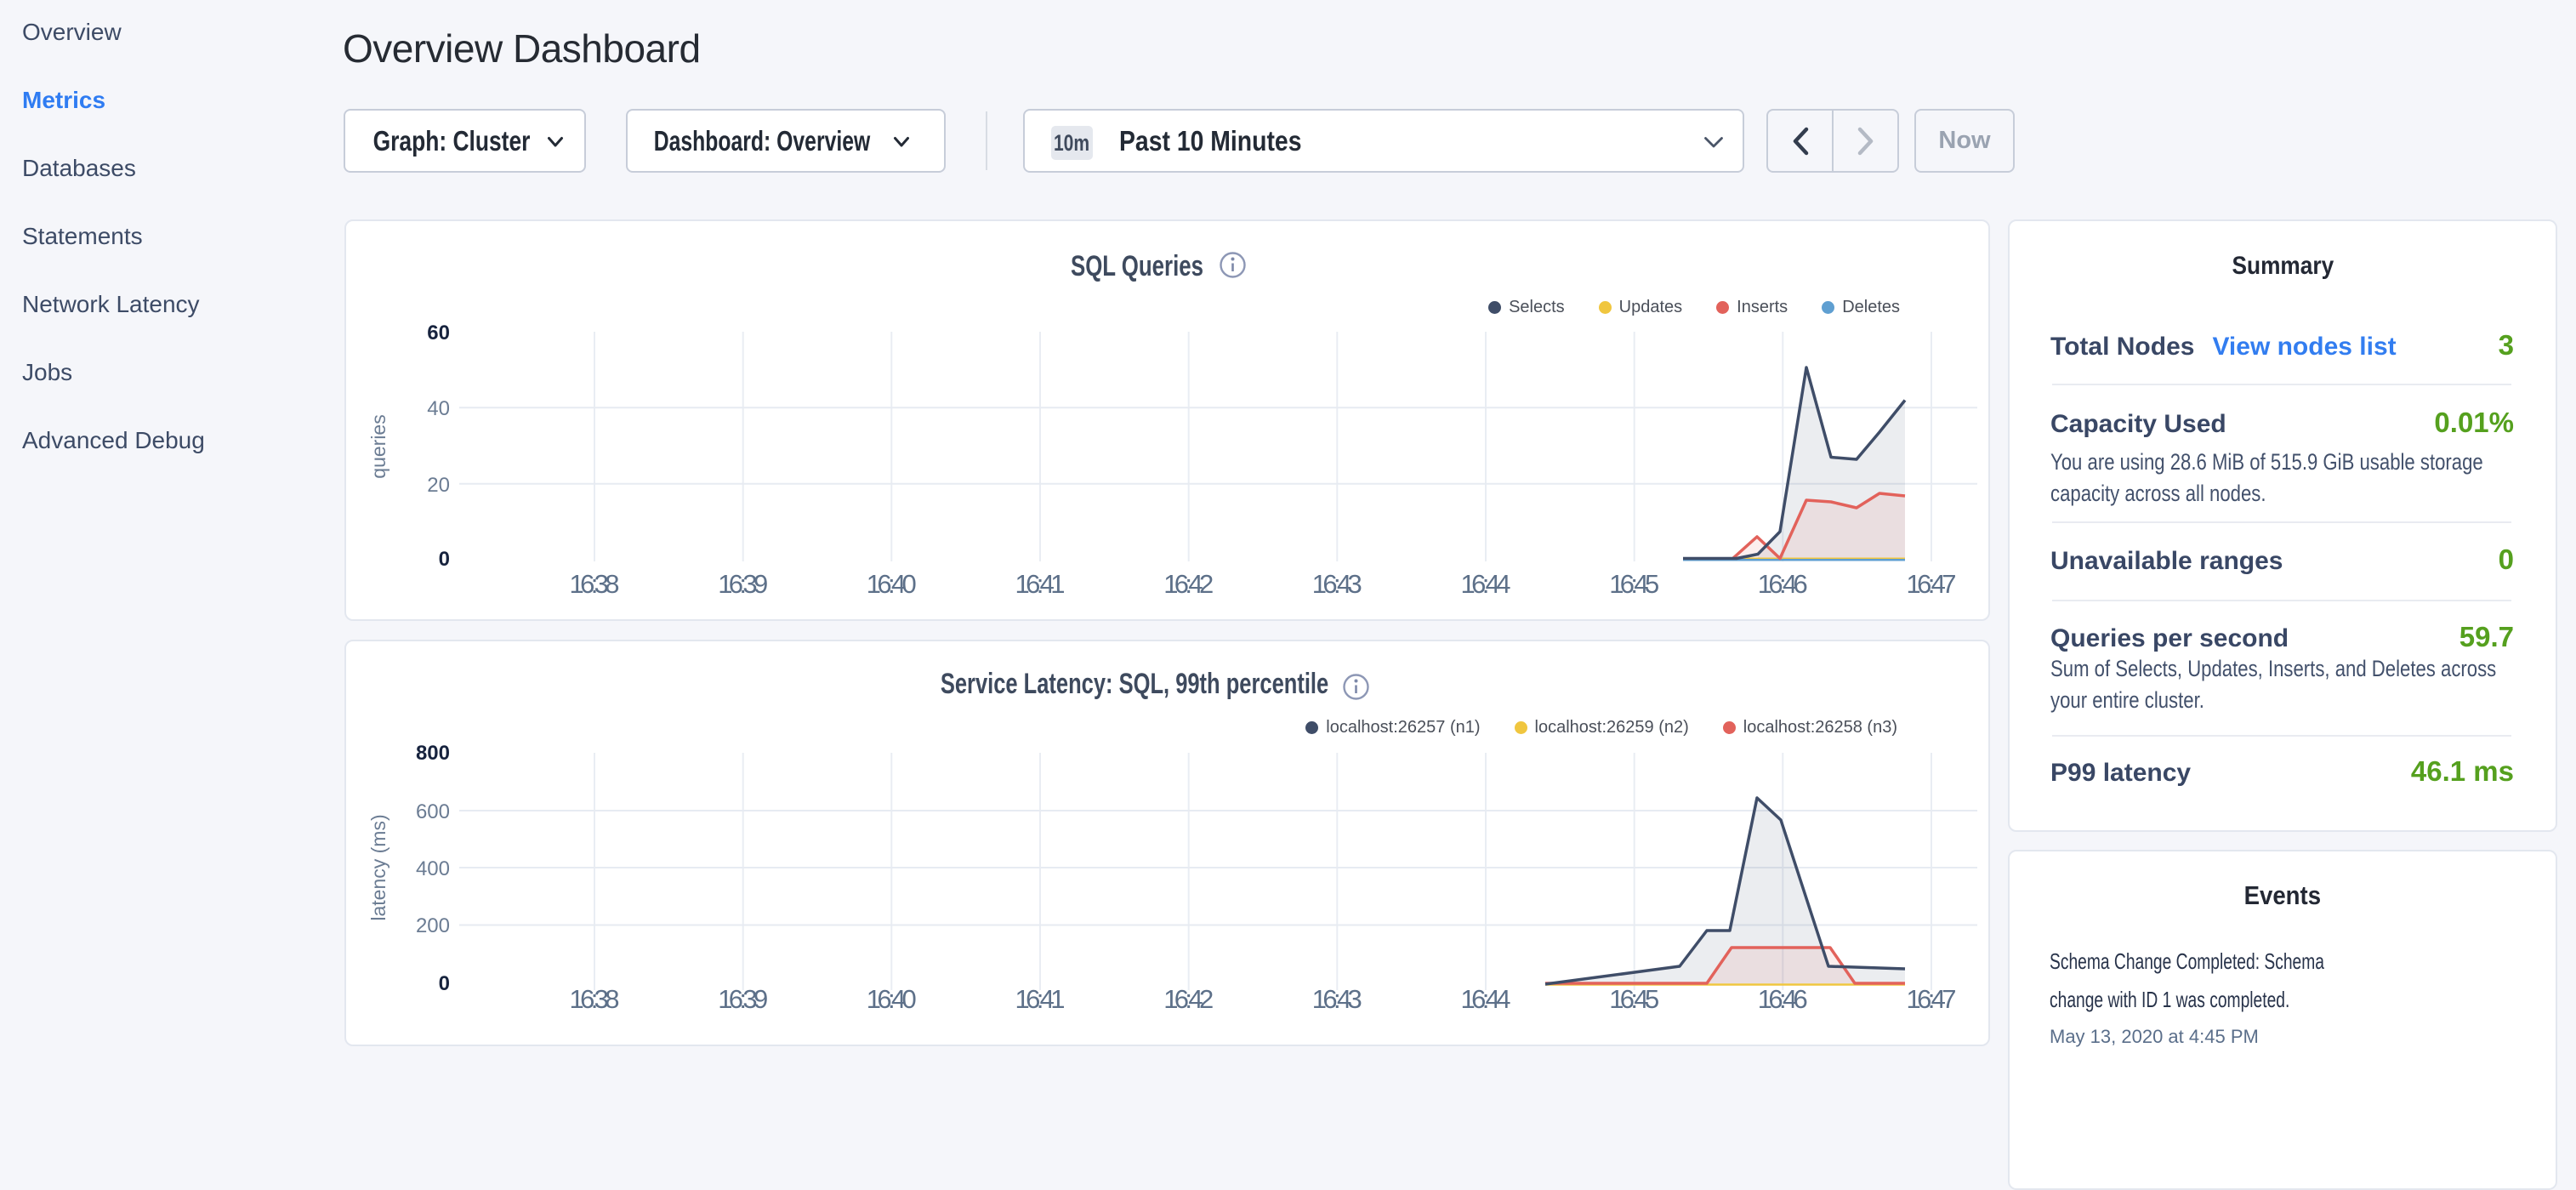 The width and height of the screenshot is (2576, 1190). I want to click on svg-text: queries, so click(378, 446).